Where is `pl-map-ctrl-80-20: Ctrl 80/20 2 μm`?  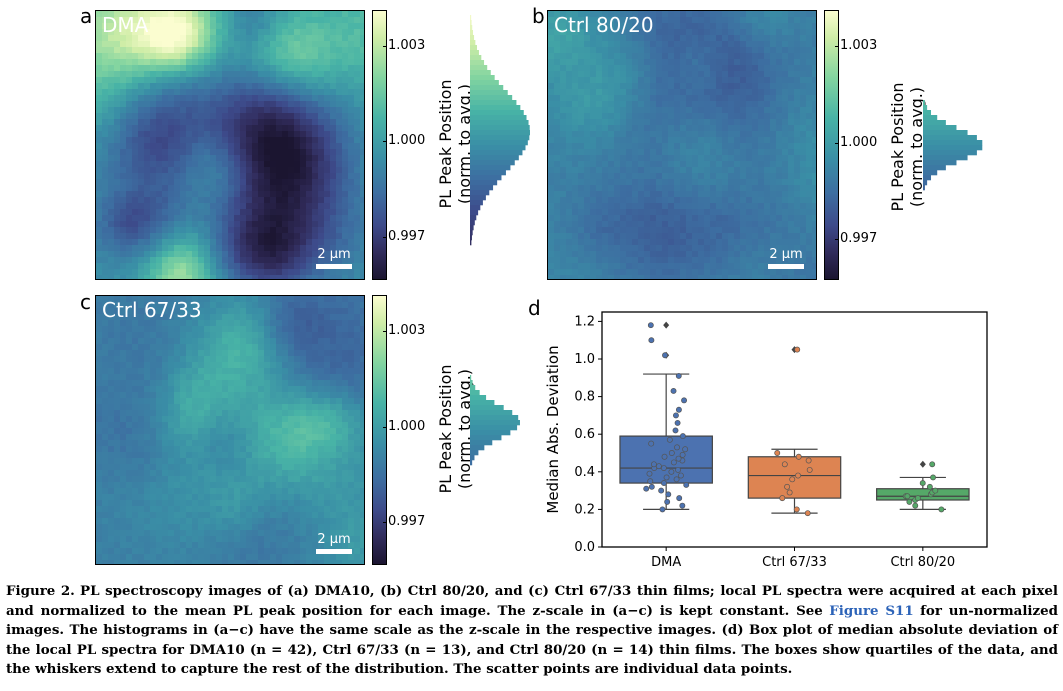
pl-map-ctrl-80-20: Ctrl 80/20 2 μm is located at coordinates (682, 145).